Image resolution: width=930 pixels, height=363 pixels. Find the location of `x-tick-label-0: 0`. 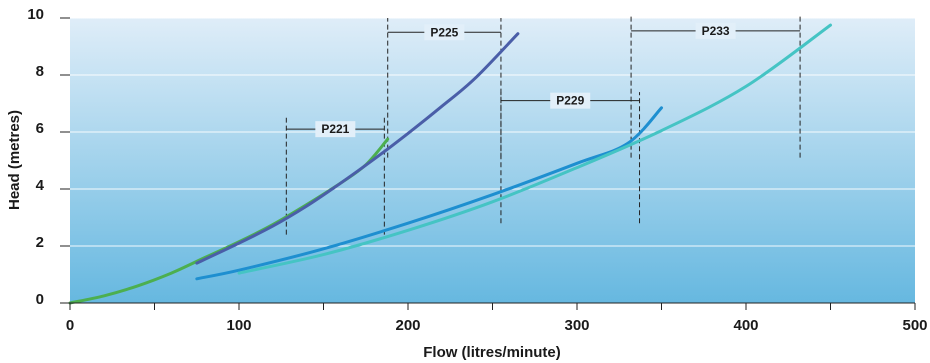

x-tick-label-0: 0 is located at coordinates (70, 325).